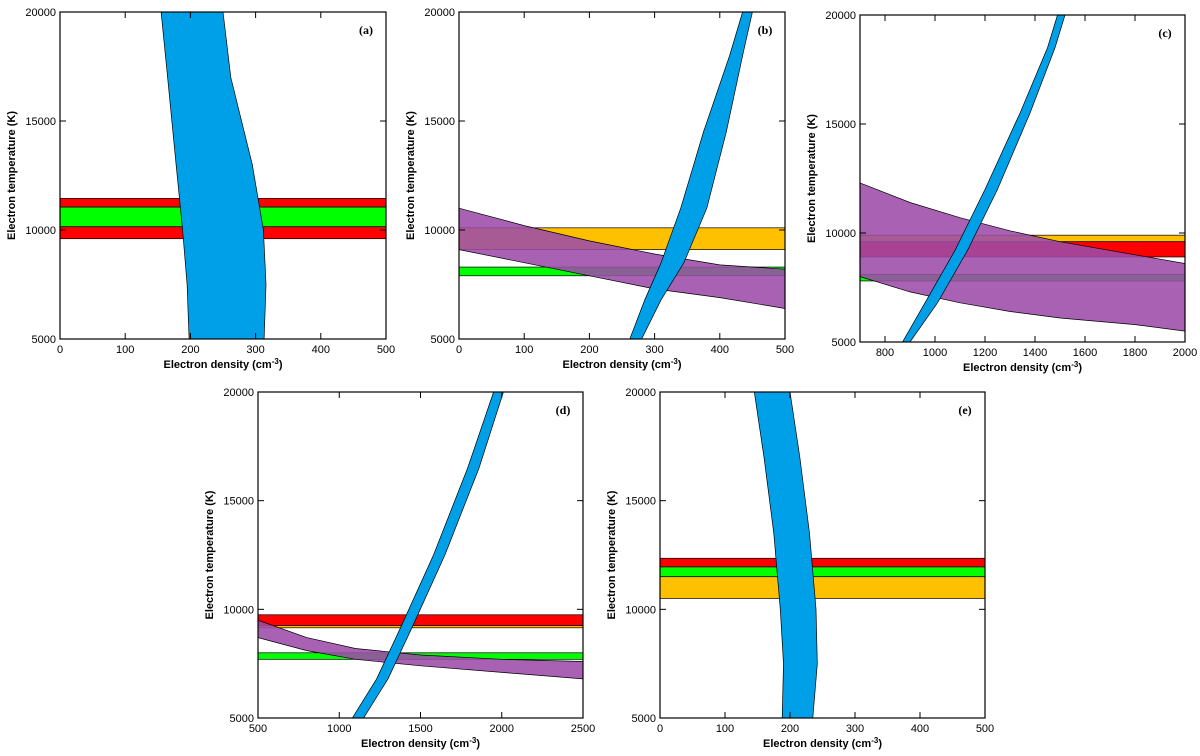 Image resolution: width=1200 pixels, height=756 pixels. What do you see at coordinates (964, 410) in the screenshot?
I see `panel-label: (e)` at bounding box center [964, 410].